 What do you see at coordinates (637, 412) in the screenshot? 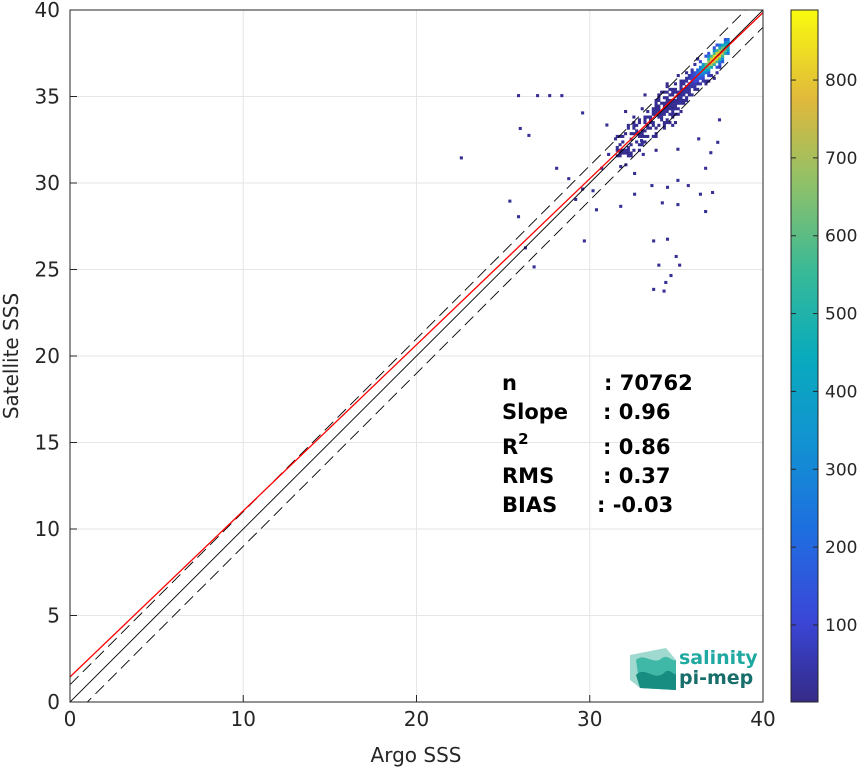
I see `stat-slope-value: : 0.96` at bounding box center [637, 412].